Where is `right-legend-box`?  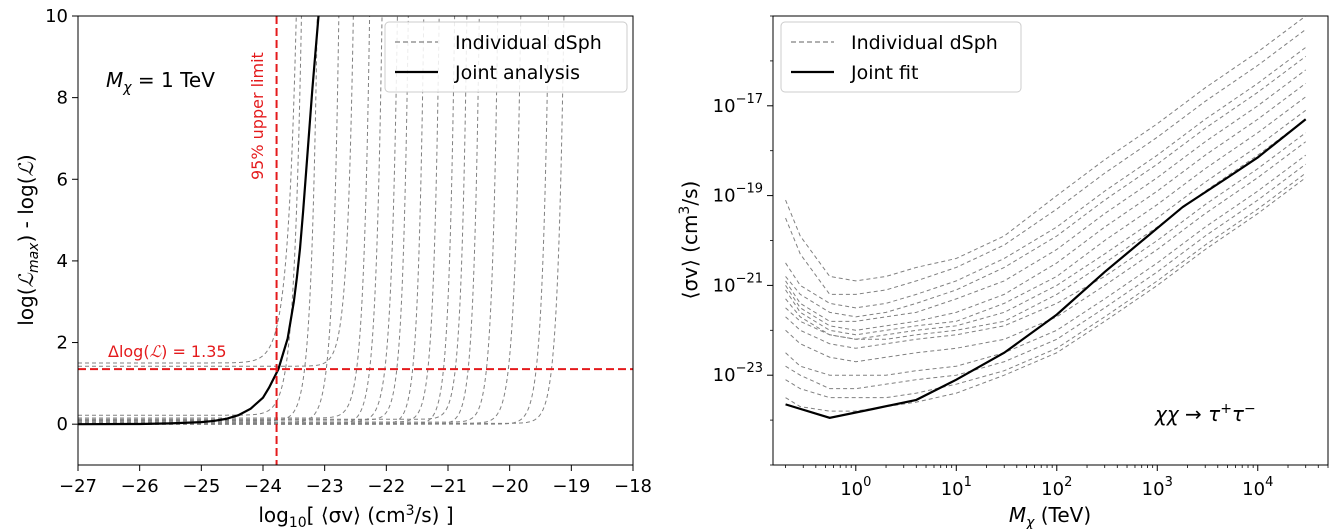
right-legend-box is located at coordinates (901, 57).